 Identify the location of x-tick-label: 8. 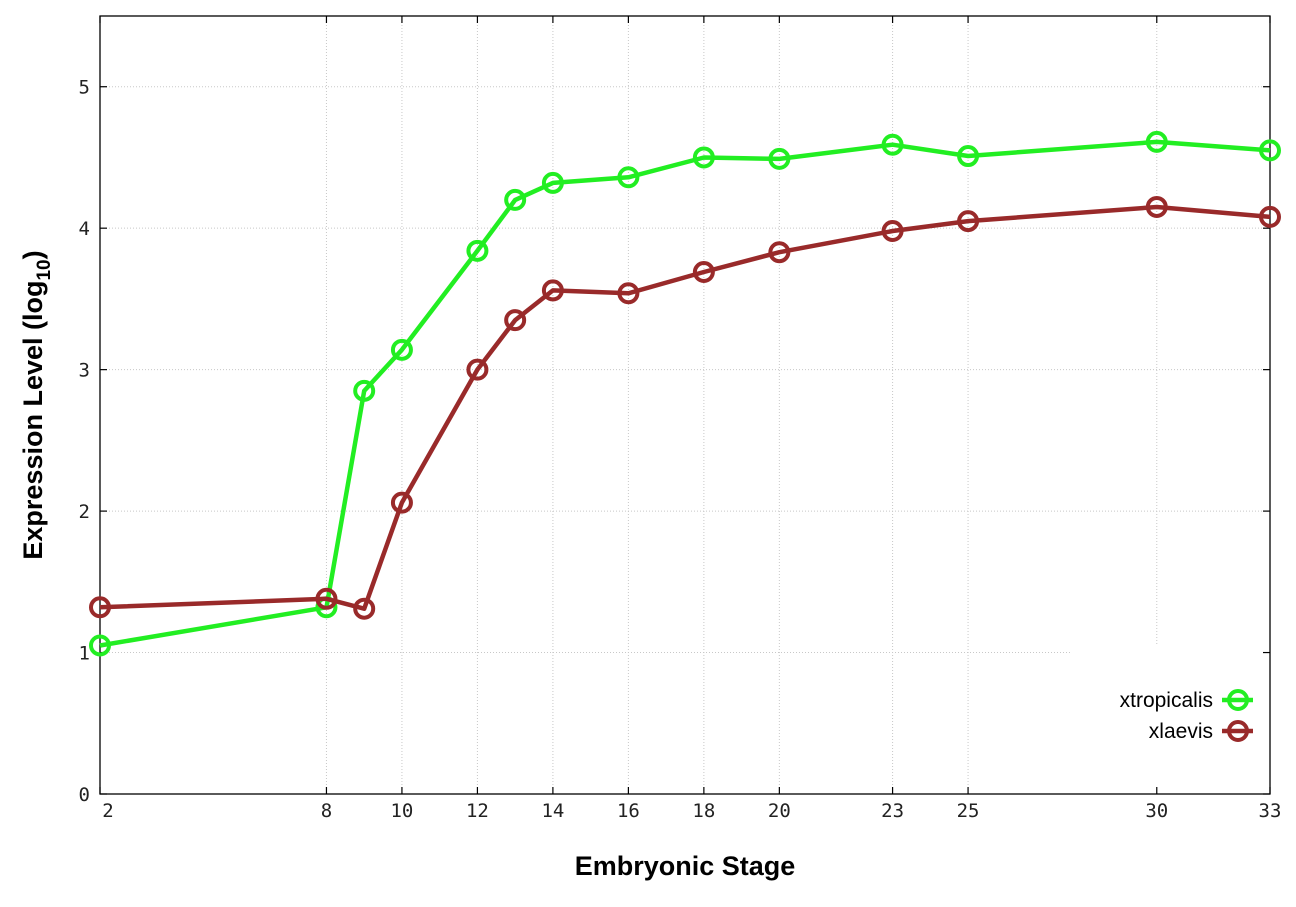
(326, 811).